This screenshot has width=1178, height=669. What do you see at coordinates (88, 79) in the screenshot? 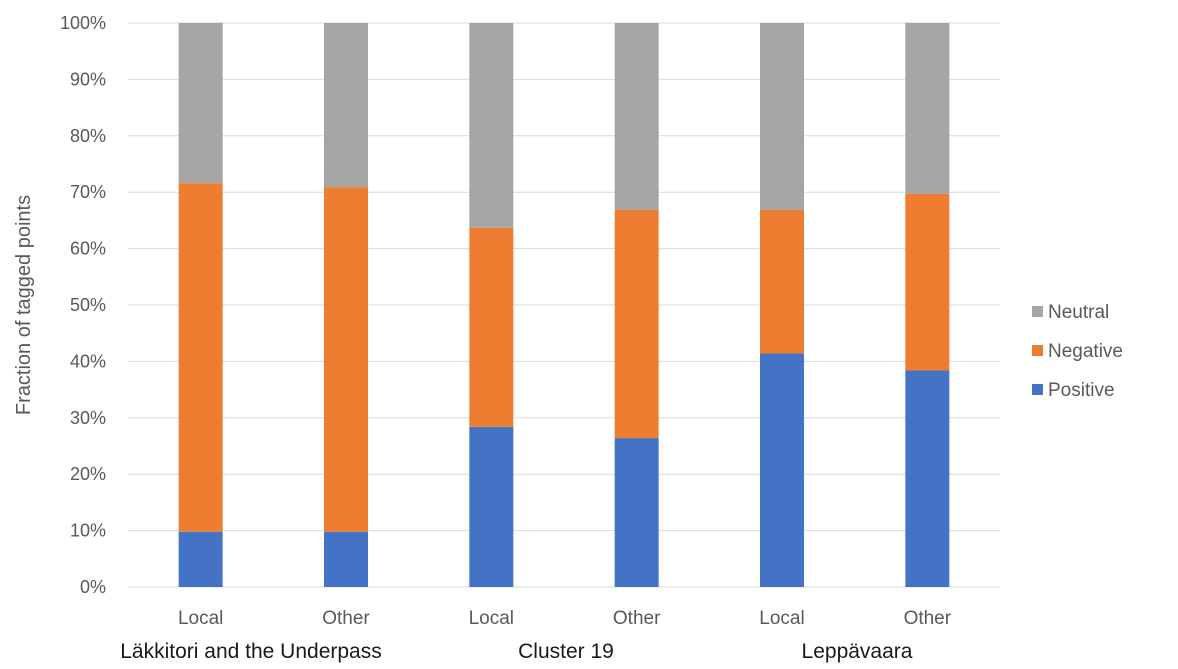
I see `y-tick-label: 90%` at bounding box center [88, 79].